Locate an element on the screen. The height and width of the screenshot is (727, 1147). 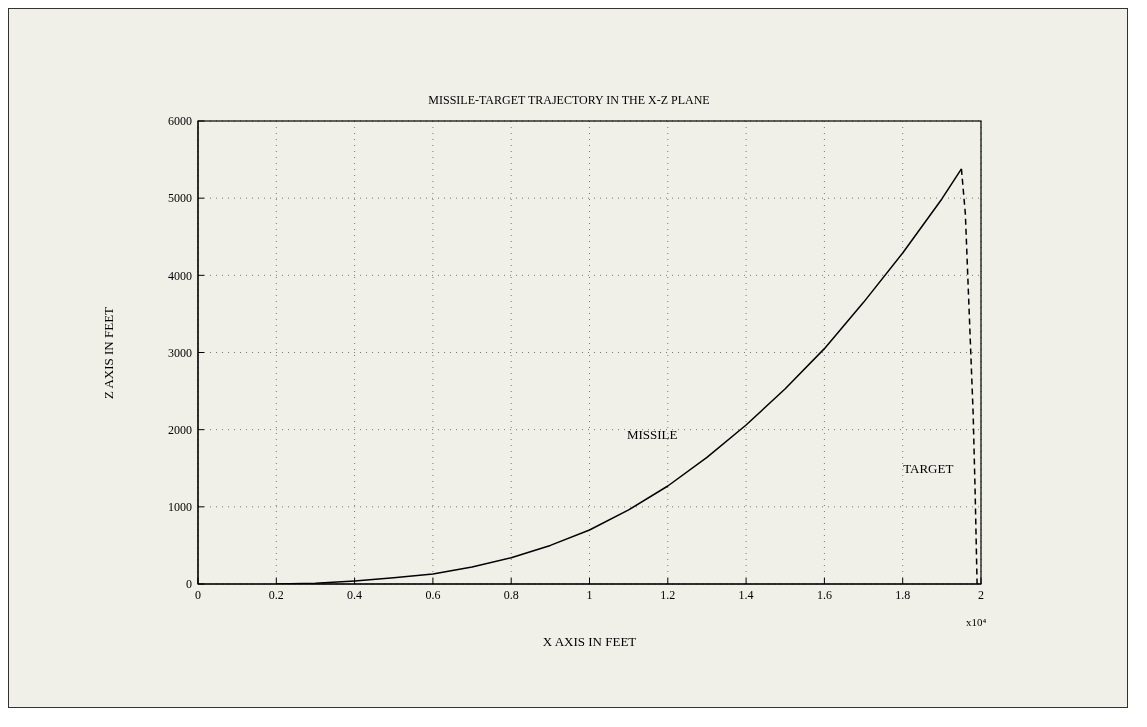
text: MISSILE is located at coordinates (652, 435).